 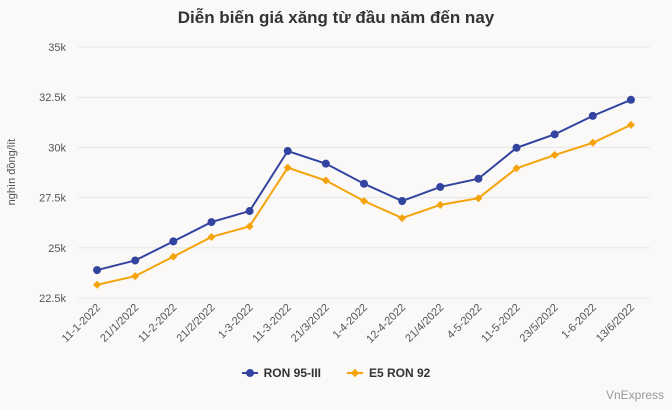 I want to click on x-tick-label: 23/5/2022, so click(x=539, y=323).